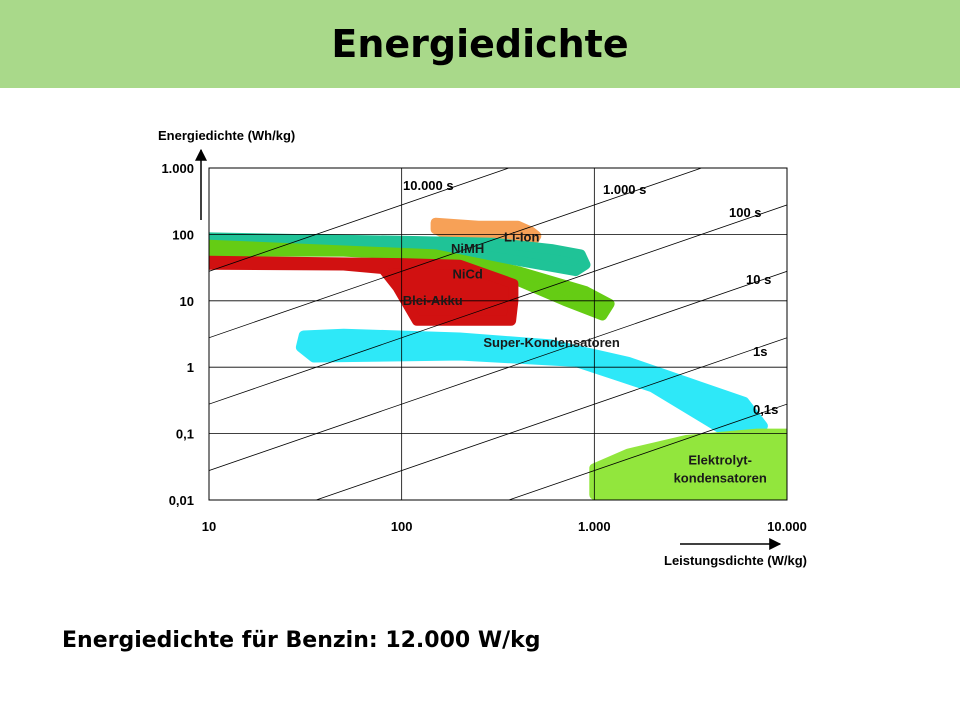 This screenshot has width=960, height=720. I want to click on time-line-label: 1.000 s, so click(624, 189).